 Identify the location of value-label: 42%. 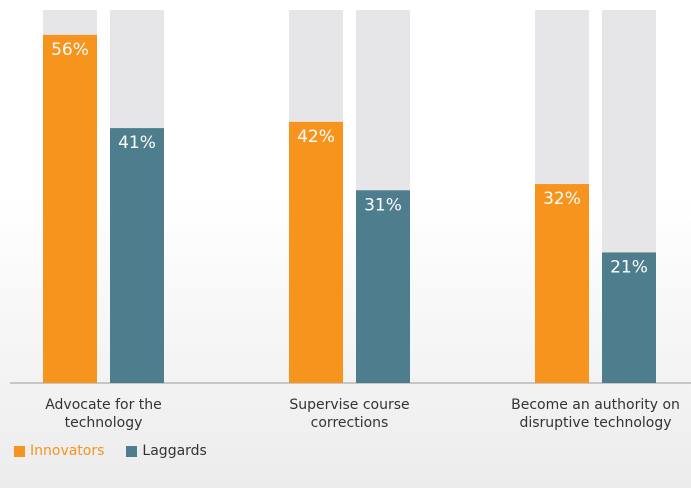
(316, 137).